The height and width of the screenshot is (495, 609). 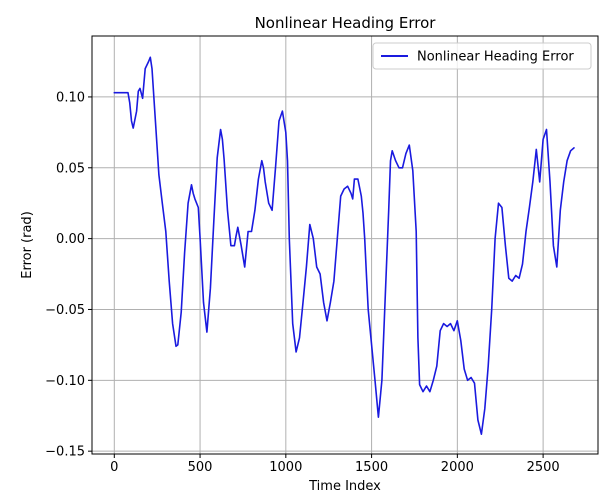 What do you see at coordinates (344, 486) in the screenshot?
I see `x-axis-label: Time Index` at bounding box center [344, 486].